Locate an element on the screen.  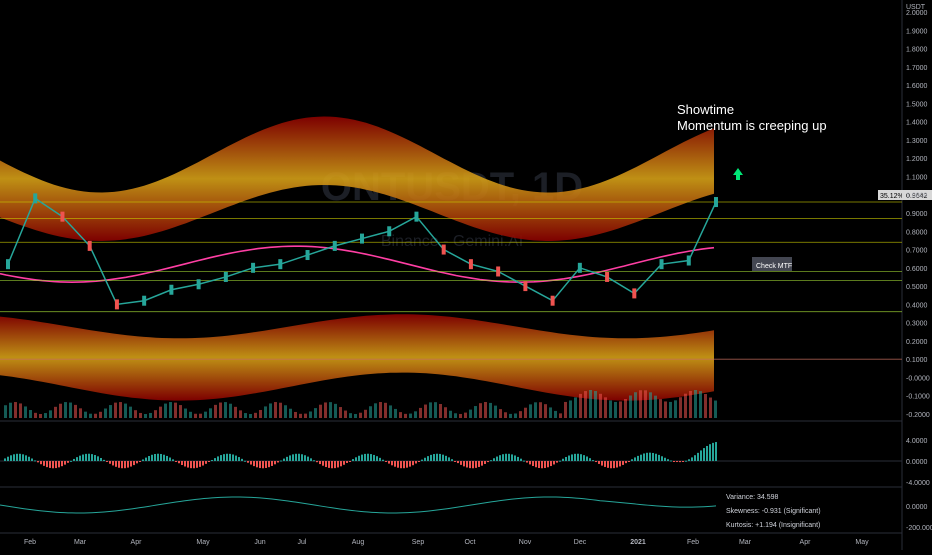
x-tick-label: Mar is located at coordinates (745, 542).